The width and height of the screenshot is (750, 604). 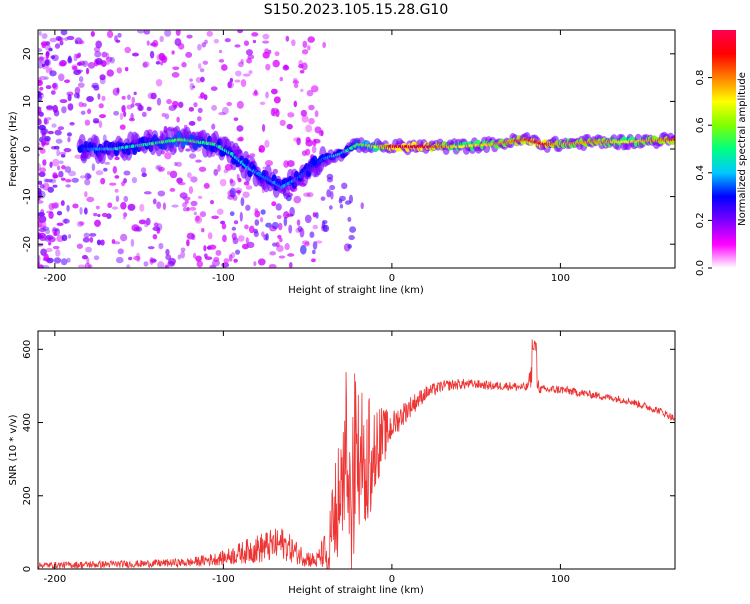 I want to click on y-tick-label: 10, so click(x=27, y=101).